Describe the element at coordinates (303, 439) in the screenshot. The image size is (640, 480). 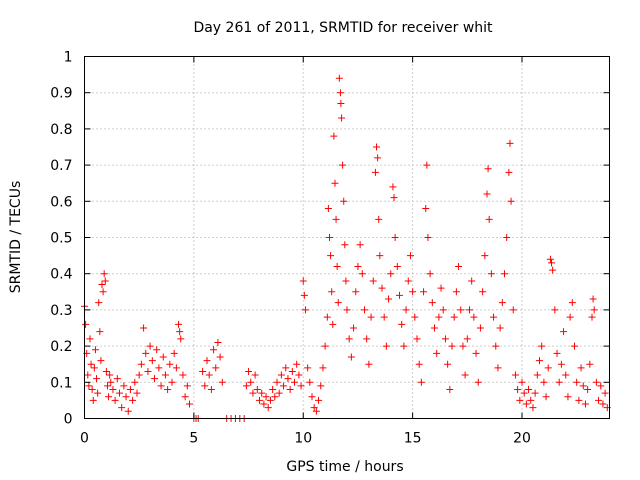
I see `x-tick-label: 10` at that location.